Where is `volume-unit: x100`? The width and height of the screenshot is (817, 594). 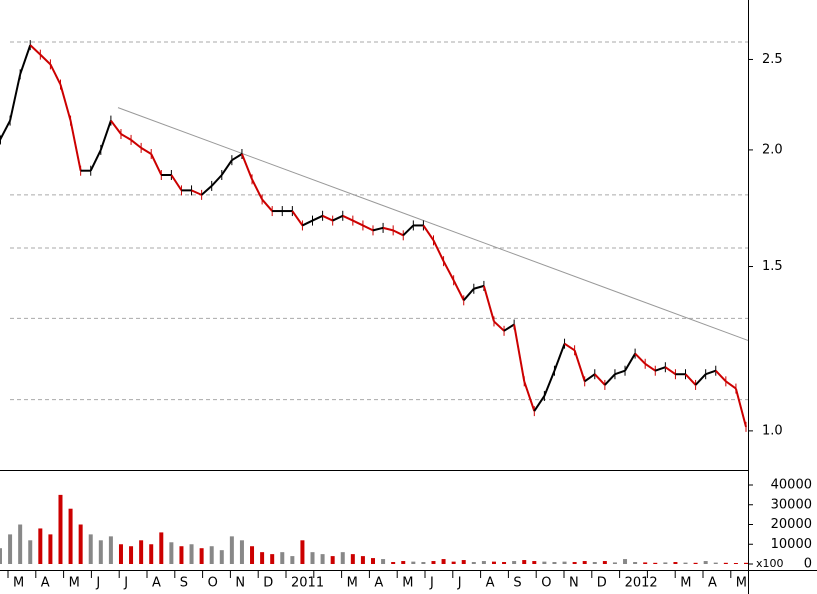
volume-unit: x100 is located at coordinates (770, 563).